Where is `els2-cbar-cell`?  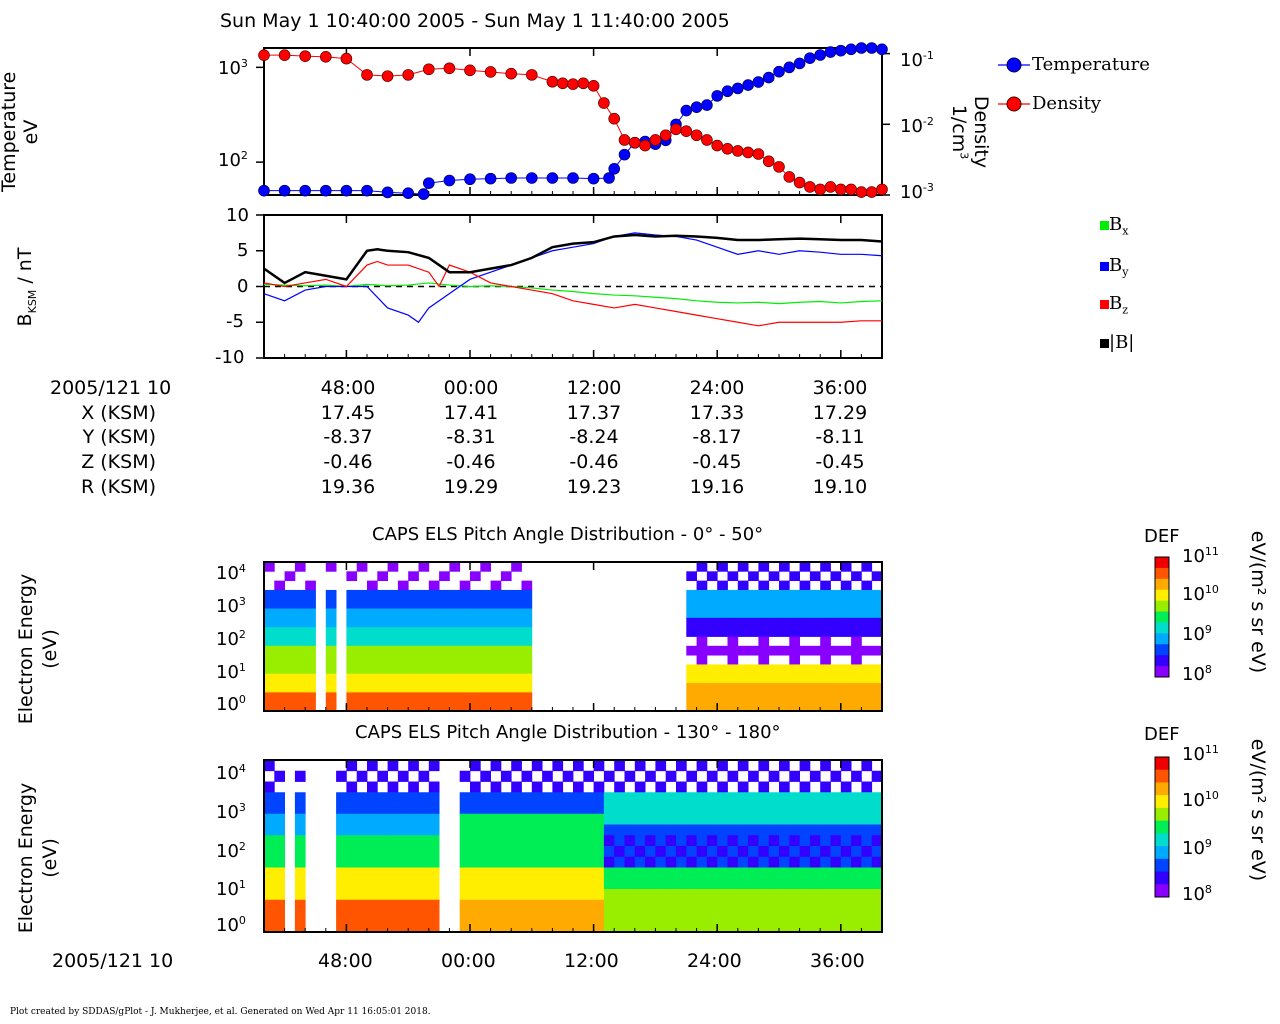
els2-cbar-cell is located at coordinates (1162, 865).